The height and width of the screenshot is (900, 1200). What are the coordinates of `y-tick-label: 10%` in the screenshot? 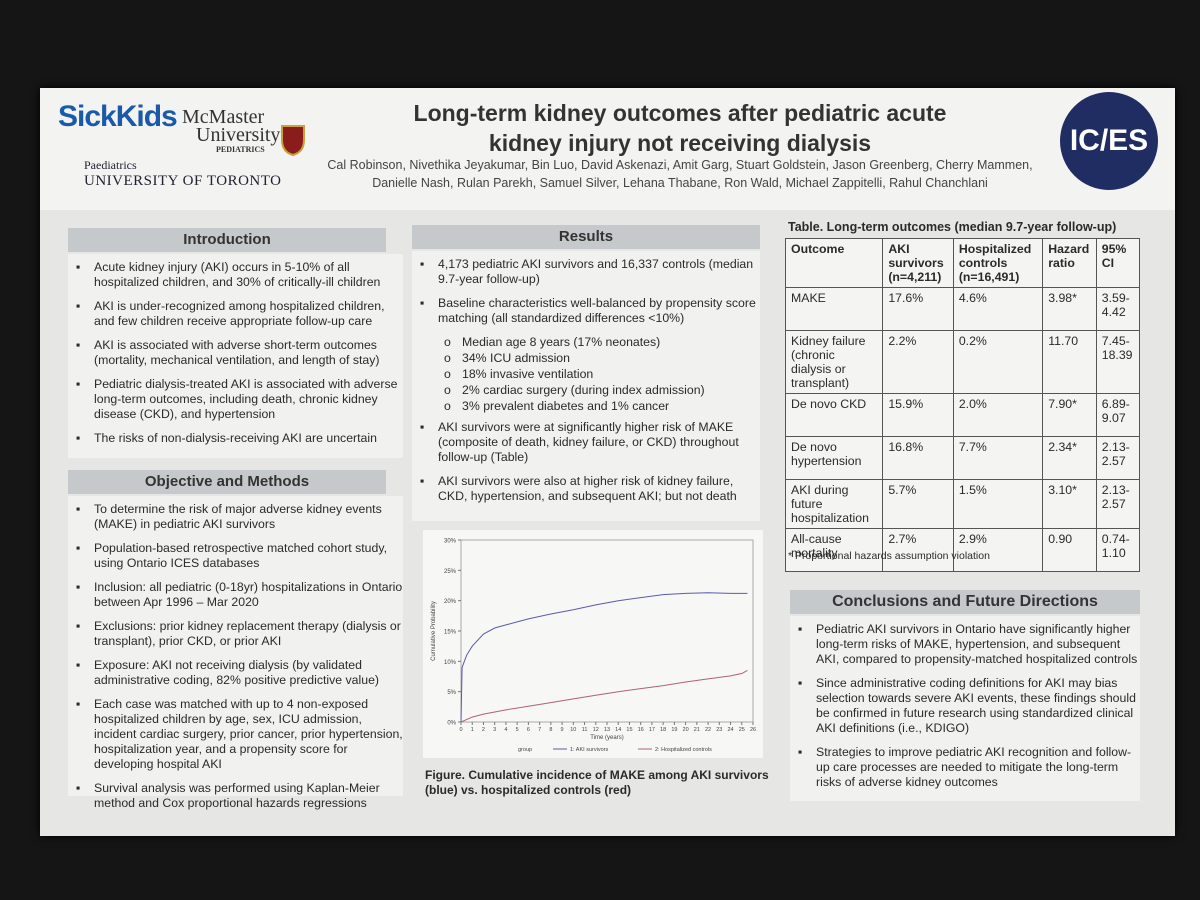 It's located at (450, 663).